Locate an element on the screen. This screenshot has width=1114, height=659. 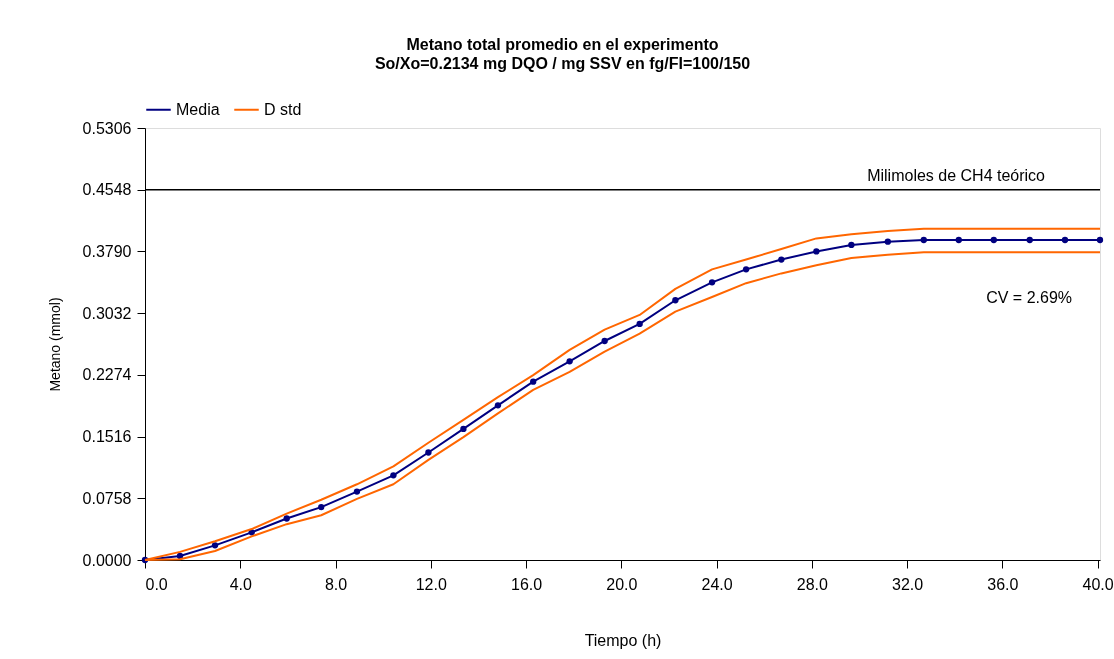
legend-label: D std is located at coordinates (283, 109).